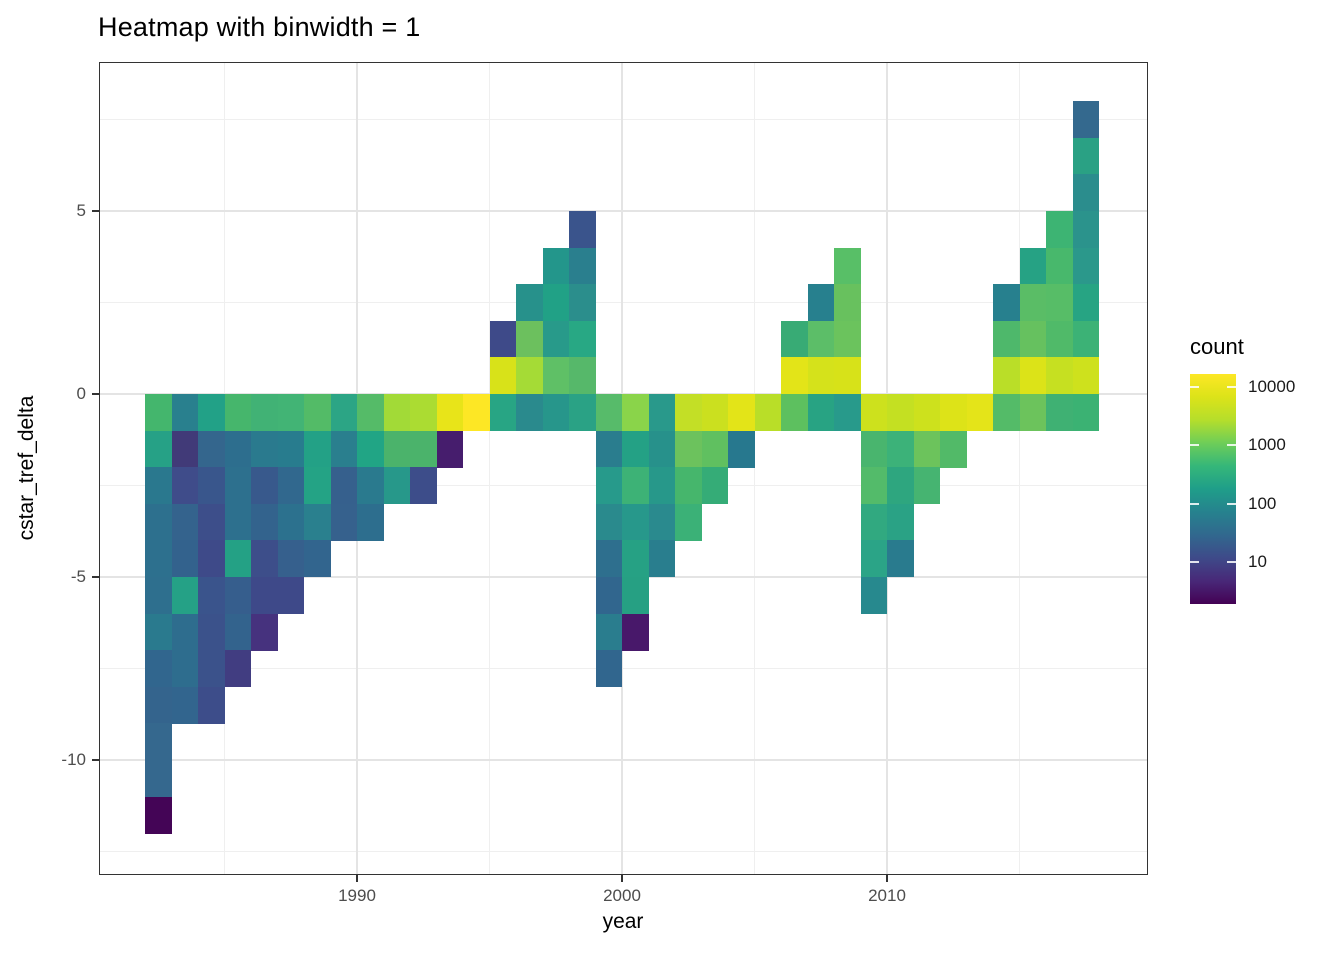  What do you see at coordinates (622, 895) in the screenshot?
I see `x-tick-label: 2000` at bounding box center [622, 895].